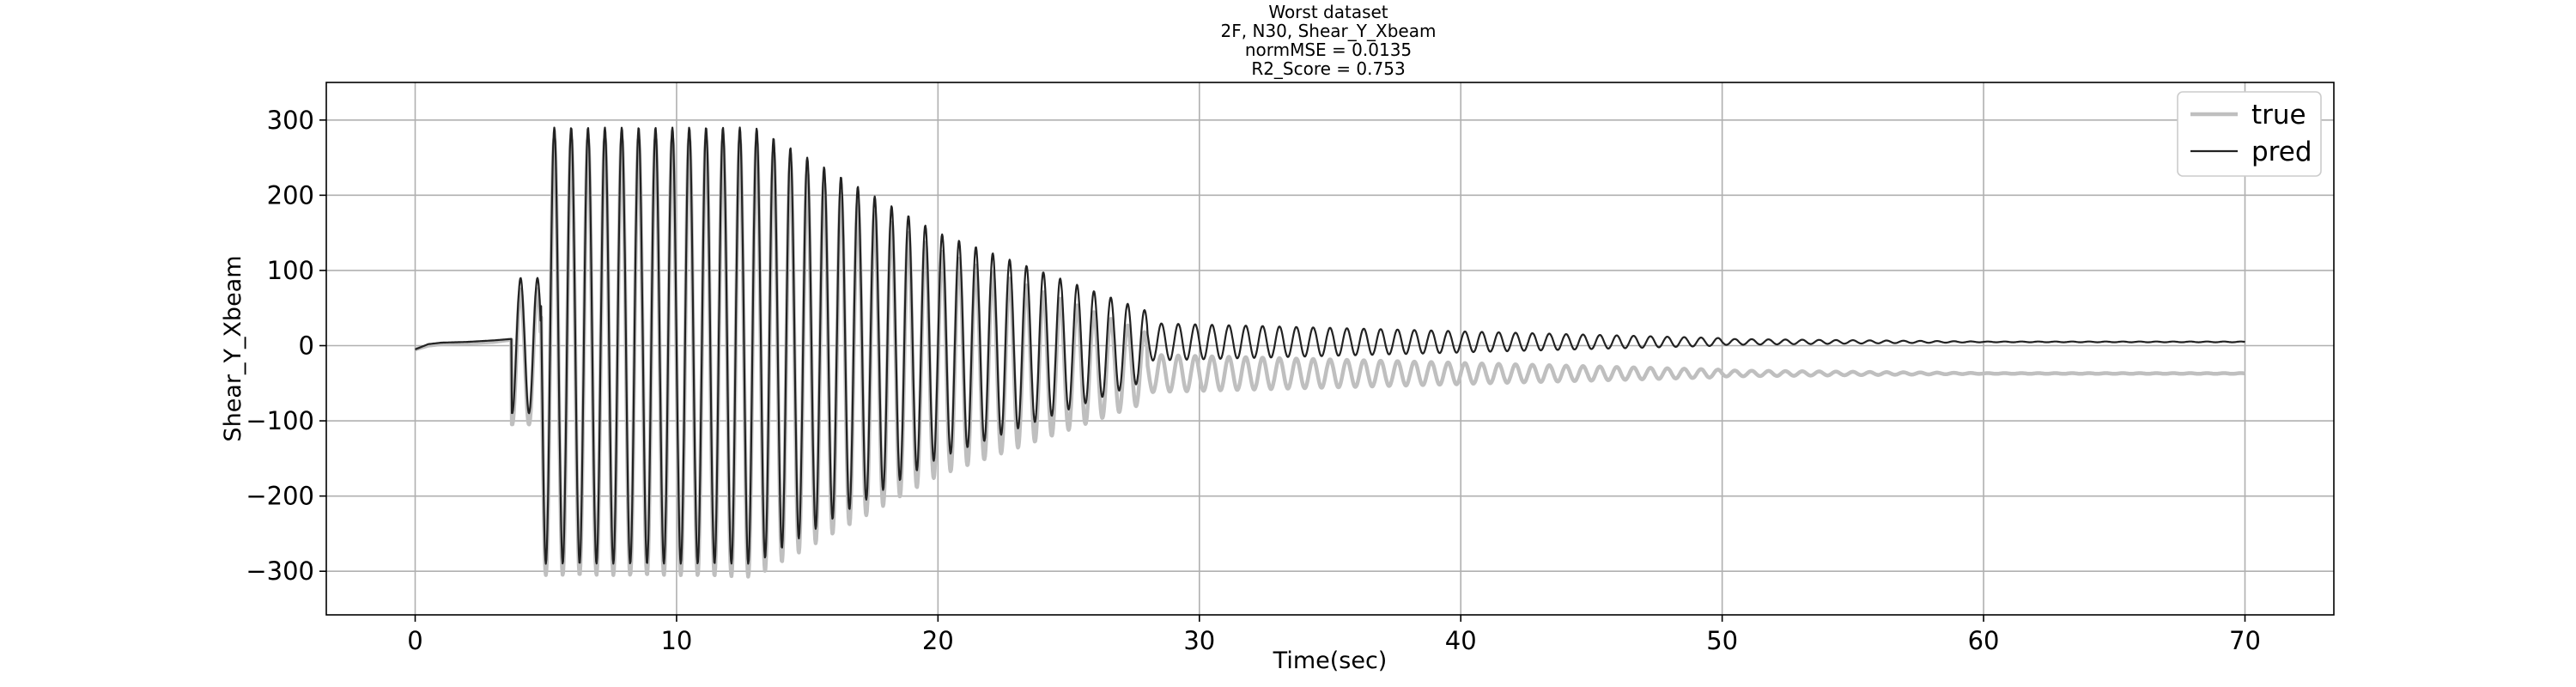  I want to click on legend: true pred, so click(2250, 134).